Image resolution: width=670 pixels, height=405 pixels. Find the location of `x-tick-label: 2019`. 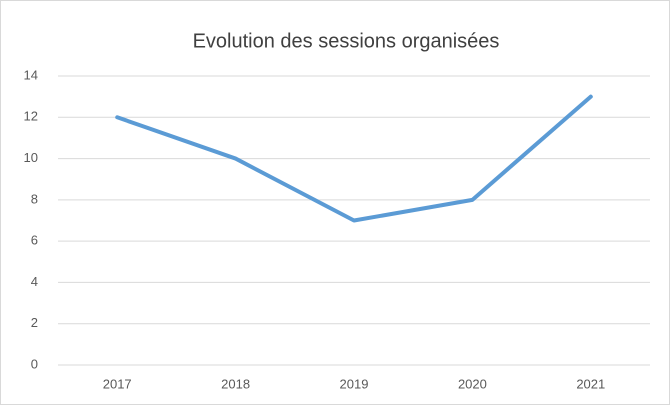

x-tick-label: 2019 is located at coordinates (354, 383).